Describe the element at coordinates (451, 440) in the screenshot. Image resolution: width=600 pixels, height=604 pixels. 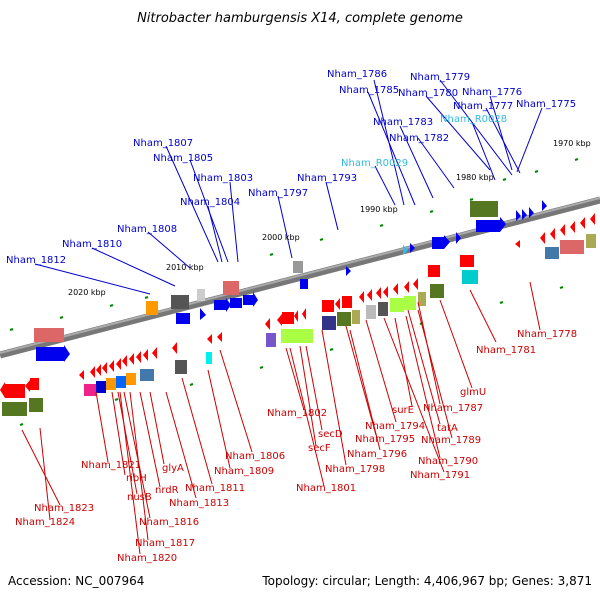
I see `label-nham-1789: Nham_1789` at that location.